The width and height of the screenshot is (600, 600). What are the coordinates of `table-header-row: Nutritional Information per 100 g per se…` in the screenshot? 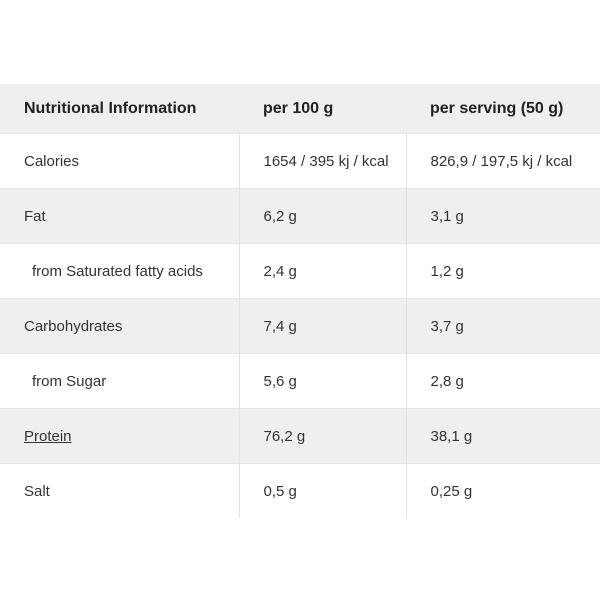 It's located at (300, 109).